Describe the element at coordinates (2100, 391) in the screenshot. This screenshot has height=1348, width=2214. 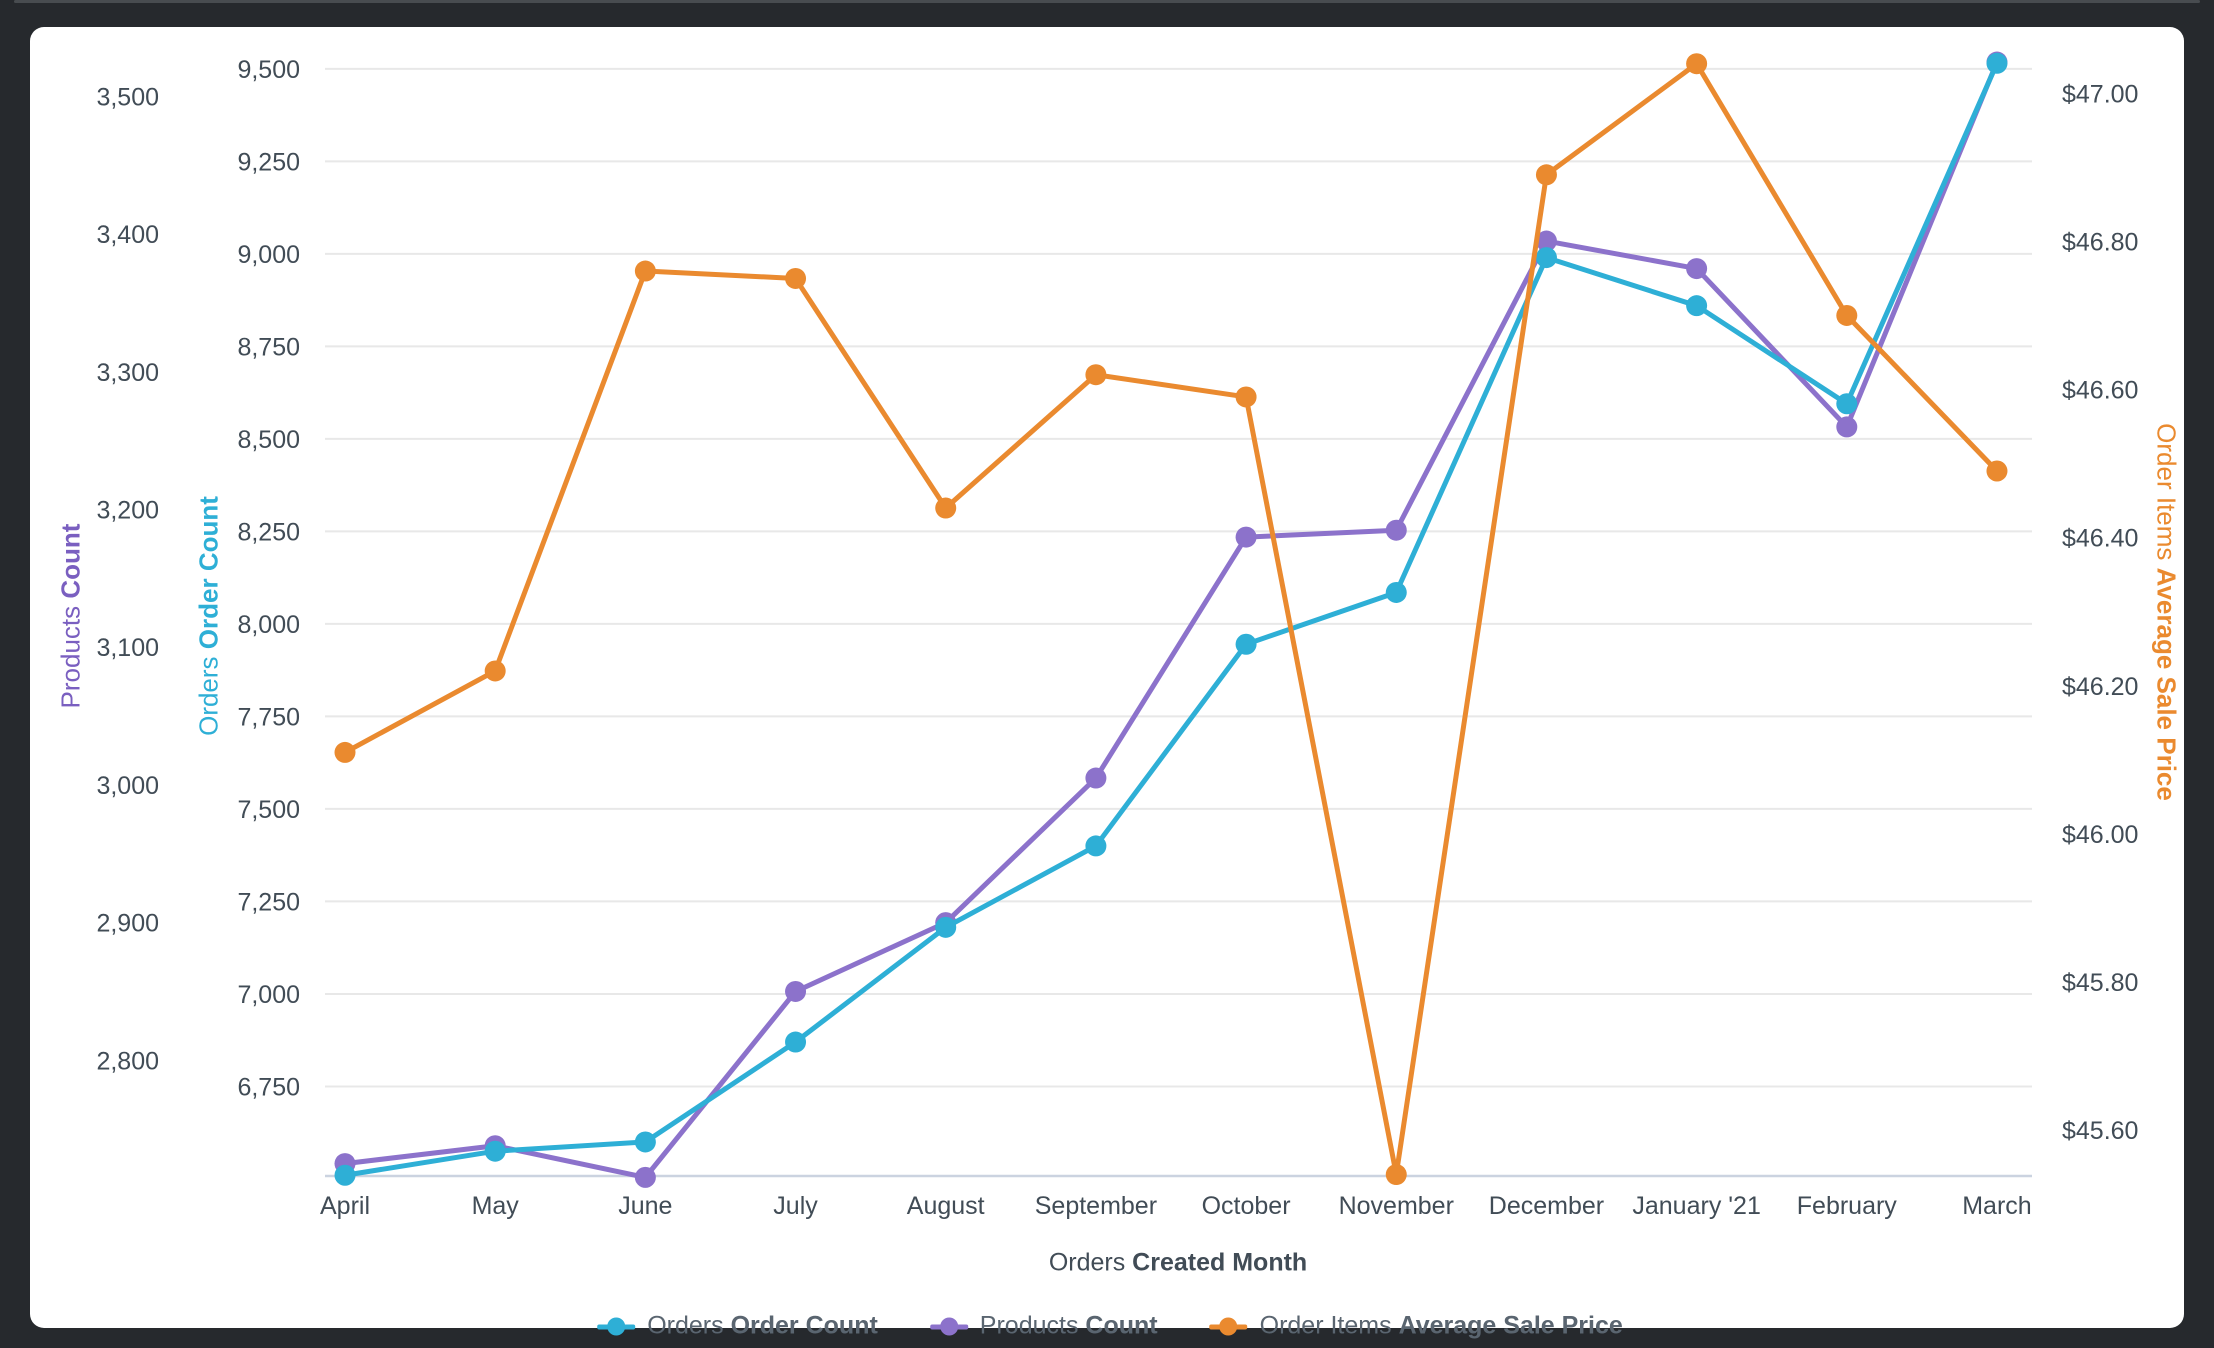
I see `price-axis-tick-label: $46.60` at that location.